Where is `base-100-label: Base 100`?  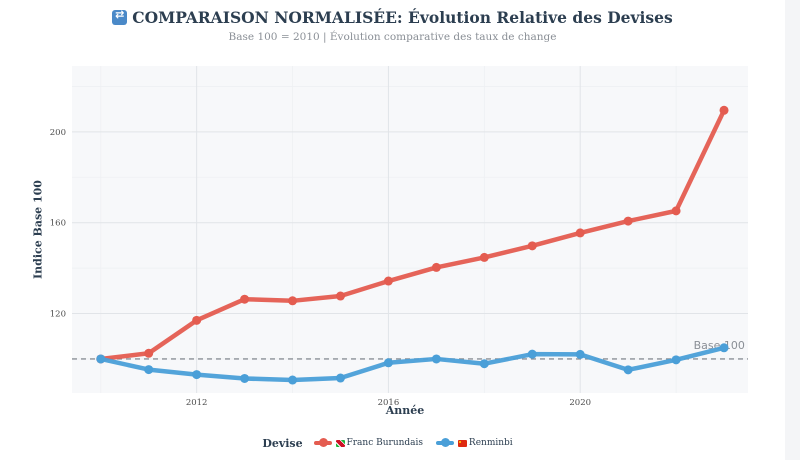
base-100-label: Base 100 is located at coordinates (719, 345).